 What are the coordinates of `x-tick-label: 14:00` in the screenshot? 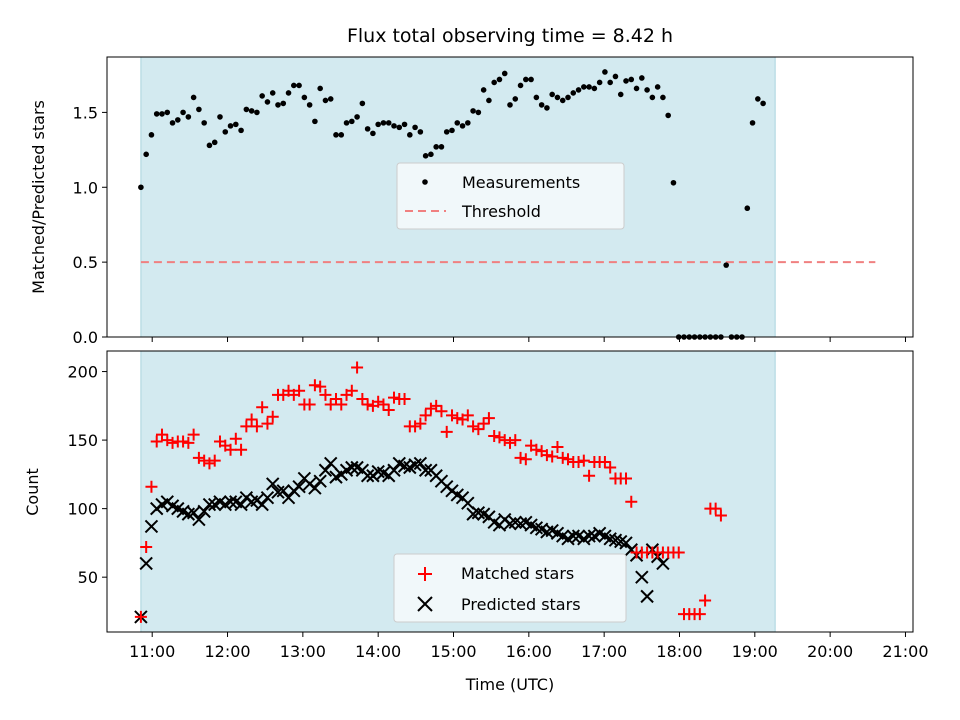 It's located at (378, 651).